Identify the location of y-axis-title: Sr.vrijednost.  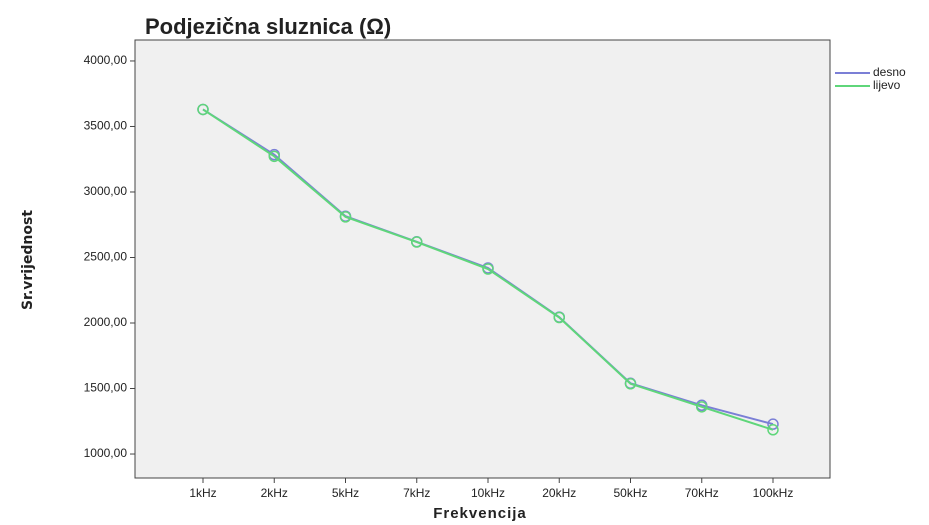
(28, 260).